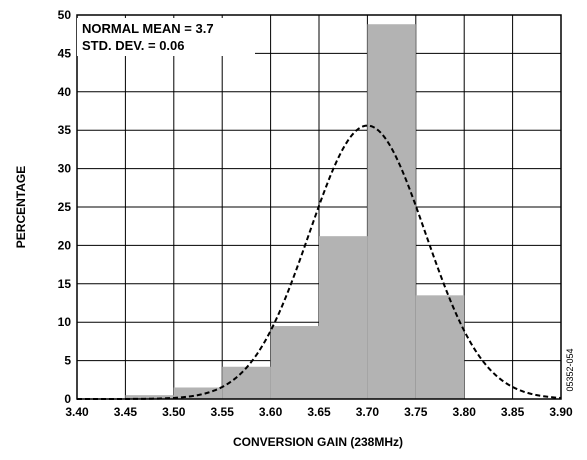 The image size is (587, 460). I want to click on x-tick-label: 3.50, so click(174, 412).